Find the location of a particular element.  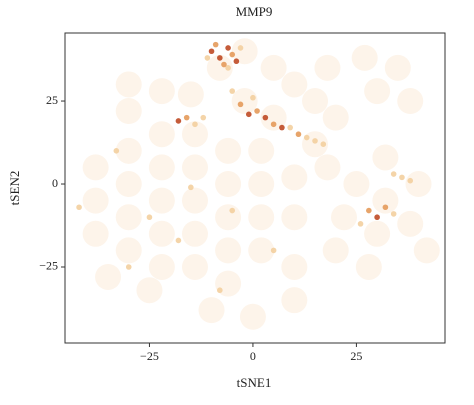

y-tick-label: −25 is located at coordinates (48, 266).